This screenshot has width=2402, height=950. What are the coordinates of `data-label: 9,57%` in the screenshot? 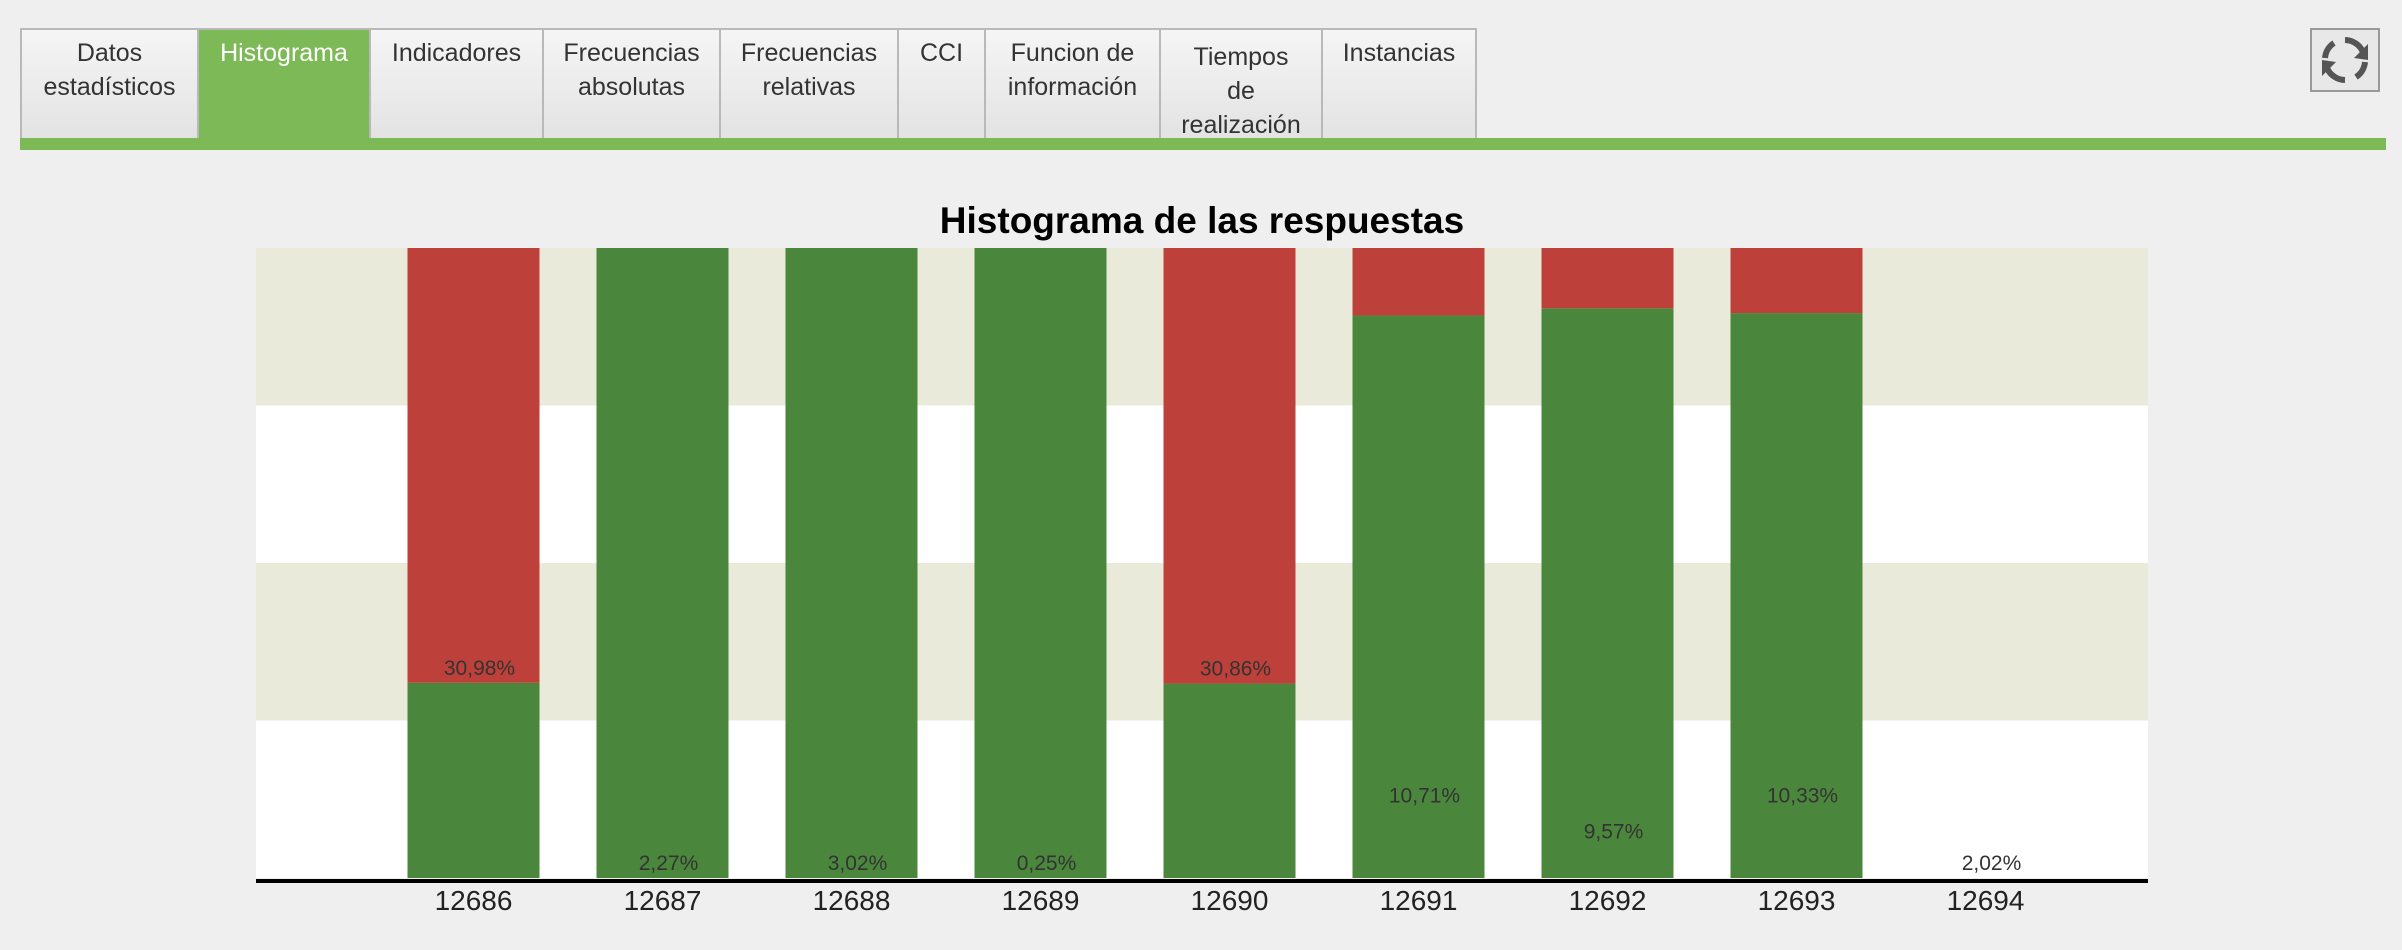 It's located at (1614, 832).